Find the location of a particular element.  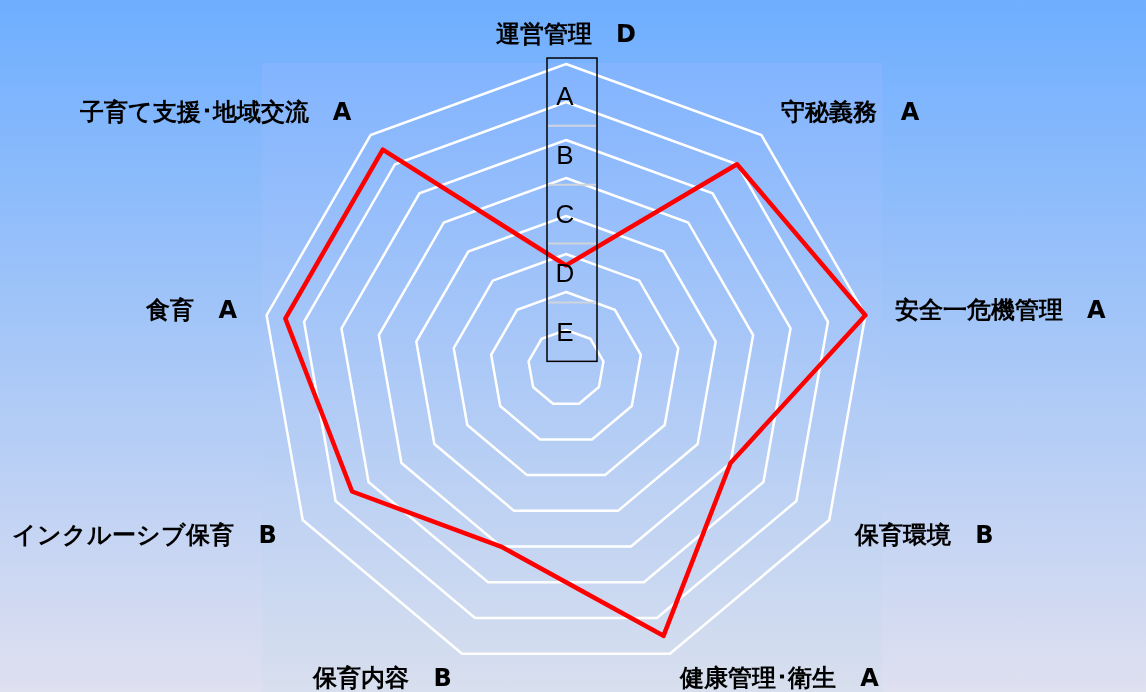

y-tick-label: A is located at coordinates (565, 96).